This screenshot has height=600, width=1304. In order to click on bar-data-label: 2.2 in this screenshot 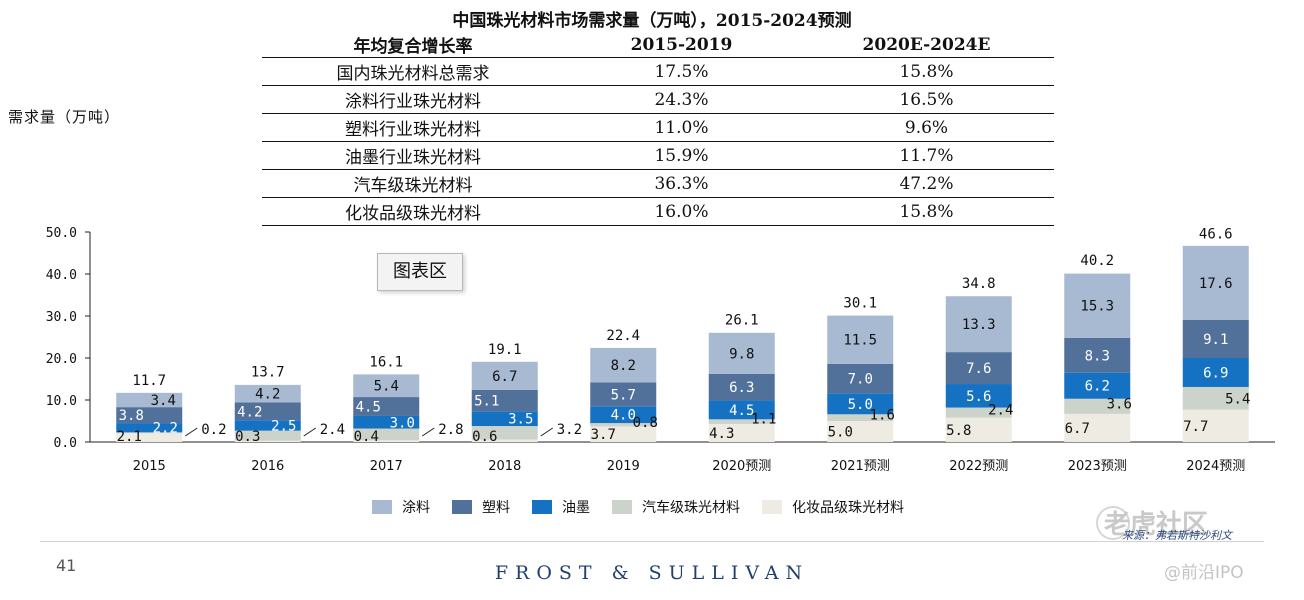, I will do `click(165, 429)`.